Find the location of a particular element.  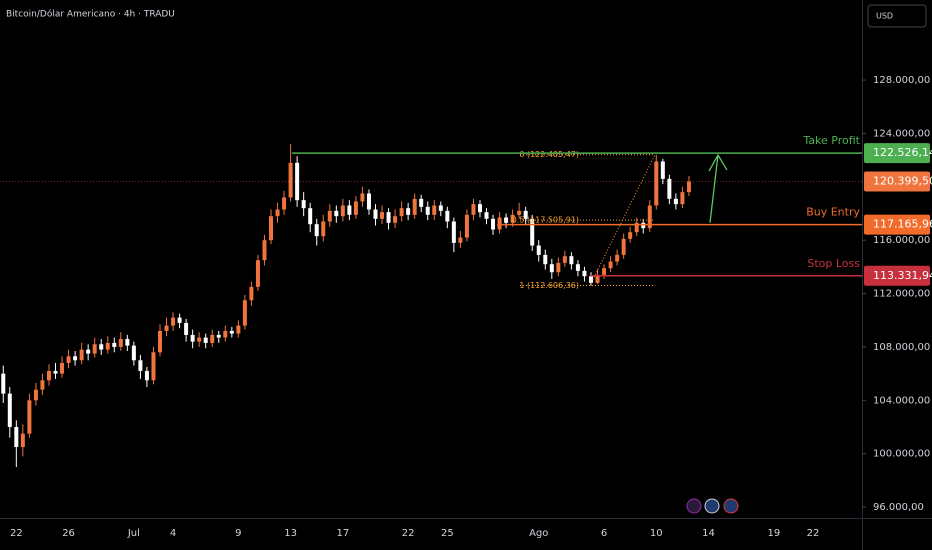

level-name: Take Profit is located at coordinates (831, 140).